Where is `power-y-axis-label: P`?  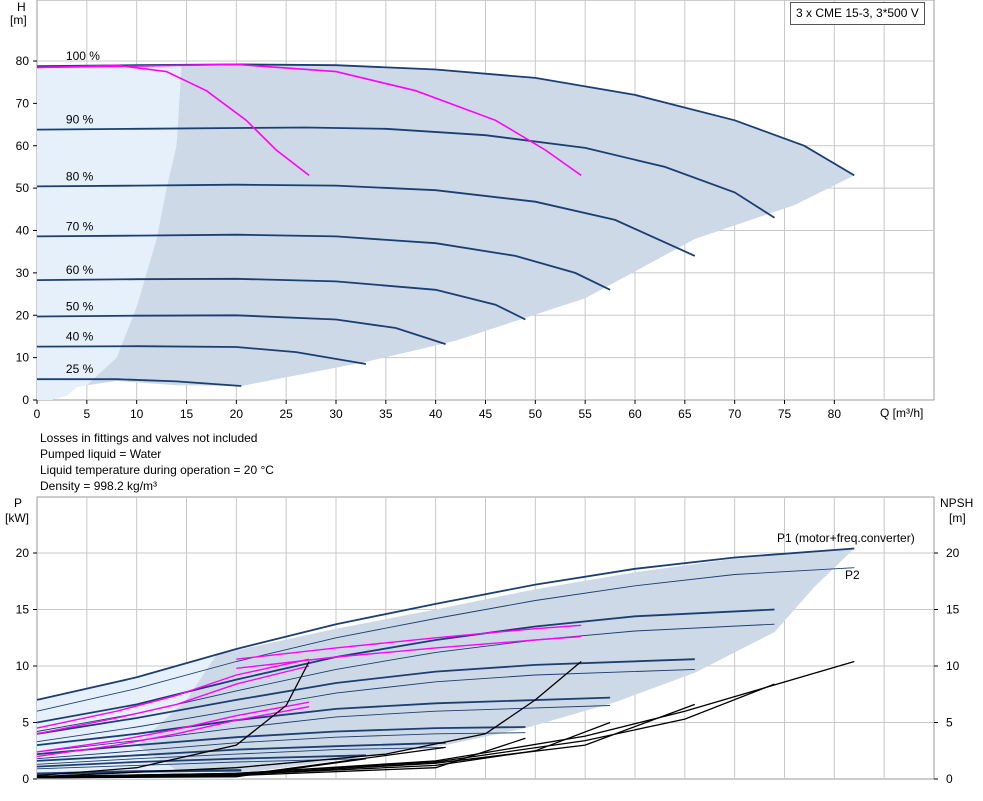
power-y-axis-label: P is located at coordinates (18, 503).